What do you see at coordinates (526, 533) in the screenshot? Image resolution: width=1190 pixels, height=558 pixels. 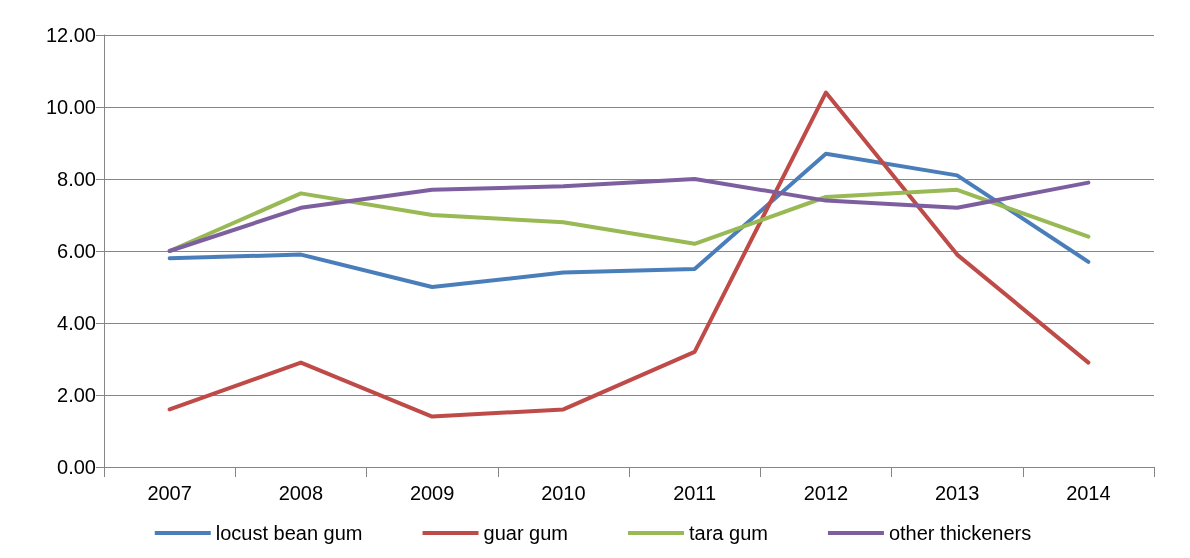 I see `legend-label: guar gum` at bounding box center [526, 533].